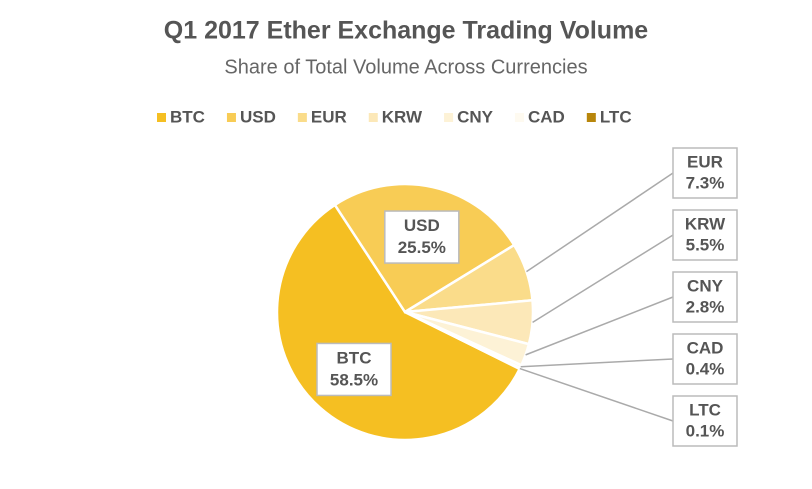 The width and height of the screenshot is (812, 489). What do you see at coordinates (705, 223) in the screenshot?
I see `label-category: KRW` at bounding box center [705, 223].